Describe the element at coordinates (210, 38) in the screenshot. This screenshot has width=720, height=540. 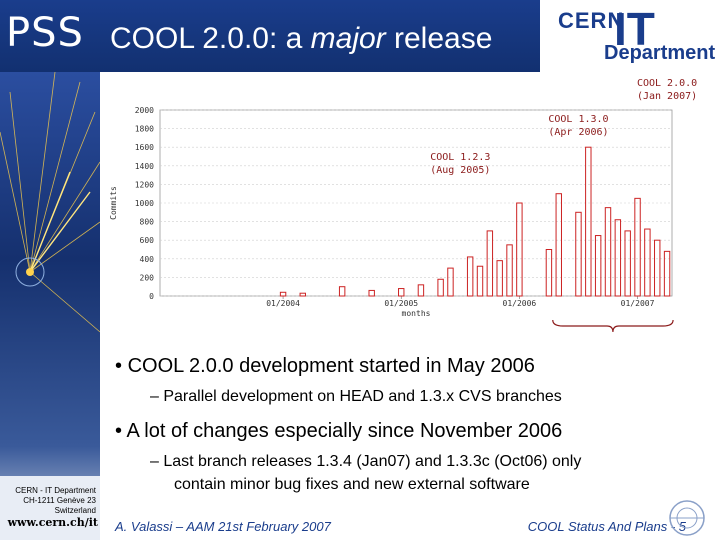
I see `title-prefix: COOL 2.0.0: a` at that location.